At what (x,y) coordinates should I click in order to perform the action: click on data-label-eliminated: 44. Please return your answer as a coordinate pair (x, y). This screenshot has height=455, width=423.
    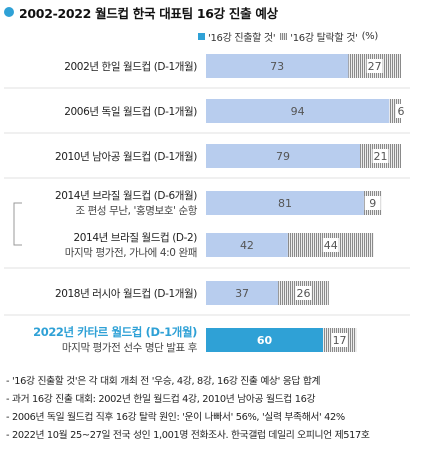
    Looking at the image, I should click on (331, 245).